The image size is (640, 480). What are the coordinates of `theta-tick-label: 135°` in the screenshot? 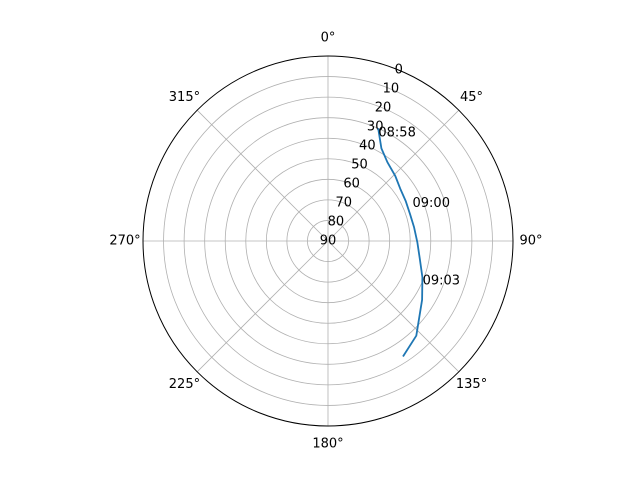 It's located at (471, 384).